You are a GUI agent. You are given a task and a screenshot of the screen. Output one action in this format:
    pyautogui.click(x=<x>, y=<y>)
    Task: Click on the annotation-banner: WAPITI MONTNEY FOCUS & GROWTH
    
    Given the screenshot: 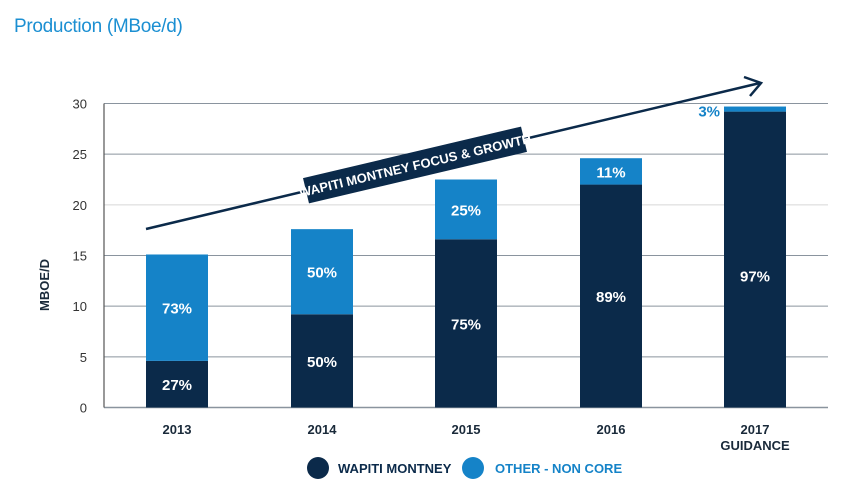 What is the action you would take?
    pyautogui.click(x=415, y=165)
    